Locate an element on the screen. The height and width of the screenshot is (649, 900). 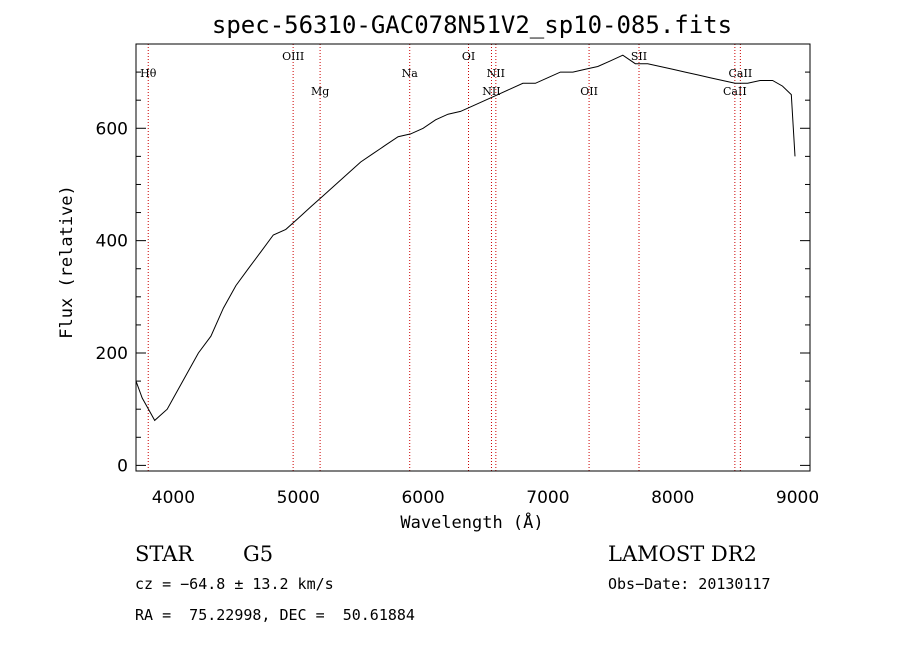
y-tick-label: 400 is located at coordinates (112, 242).